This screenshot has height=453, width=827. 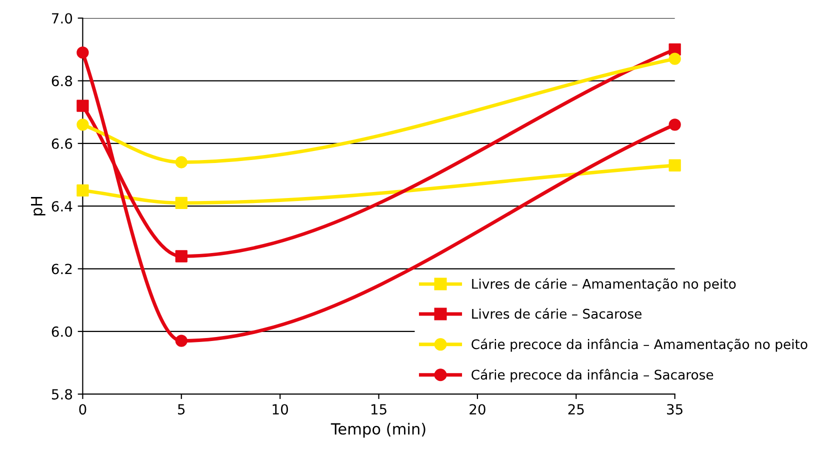 I want to click on y-tick-label: 6.6, so click(x=62, y=143).